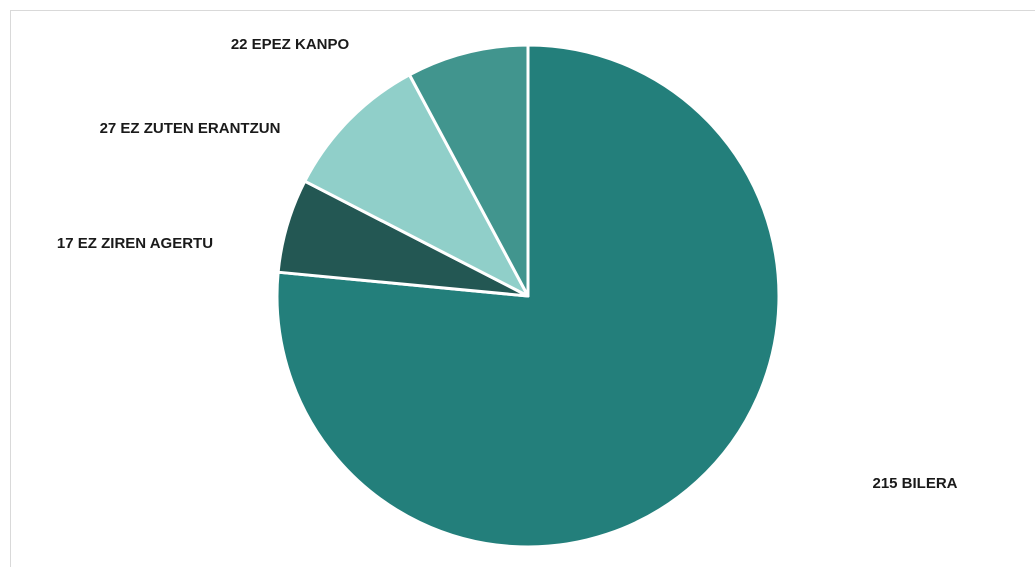 Image resolution: width=1035 pixels, height=567 pixels. What do you see at coordinates (190, 128) in the screenshot?
I see `data-label: 27 EZ ZUTEN ERANTZUN` at bounding box center [190, 128].